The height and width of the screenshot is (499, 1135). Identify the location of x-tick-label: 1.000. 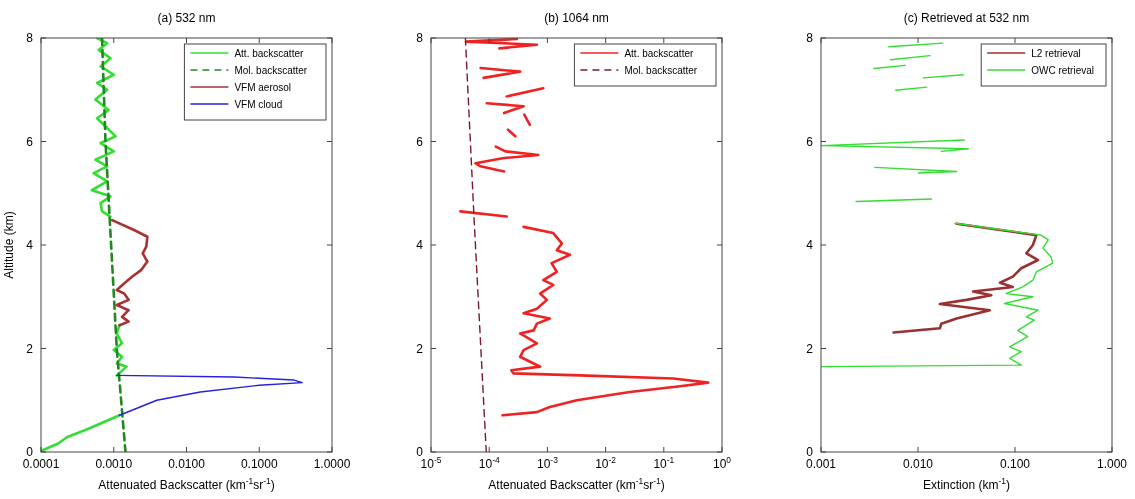
(1112, 464).